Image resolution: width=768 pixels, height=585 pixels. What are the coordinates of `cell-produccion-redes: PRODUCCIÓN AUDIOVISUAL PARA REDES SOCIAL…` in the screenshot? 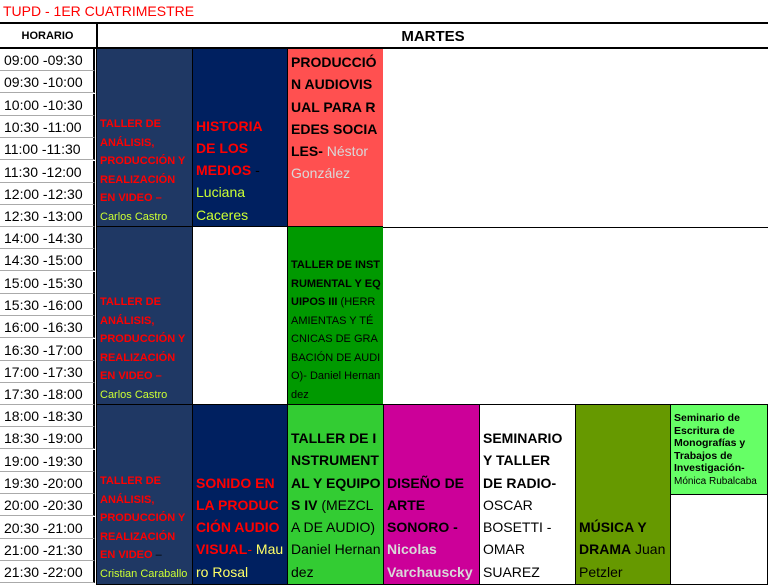 It's located at (335, 138).